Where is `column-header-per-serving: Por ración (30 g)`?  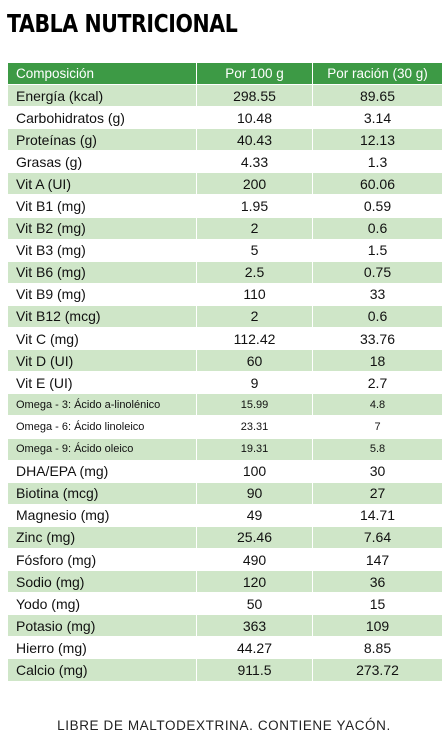 column-header-per-serving: Por ración (30 g) is located at coordinates (377, 73).